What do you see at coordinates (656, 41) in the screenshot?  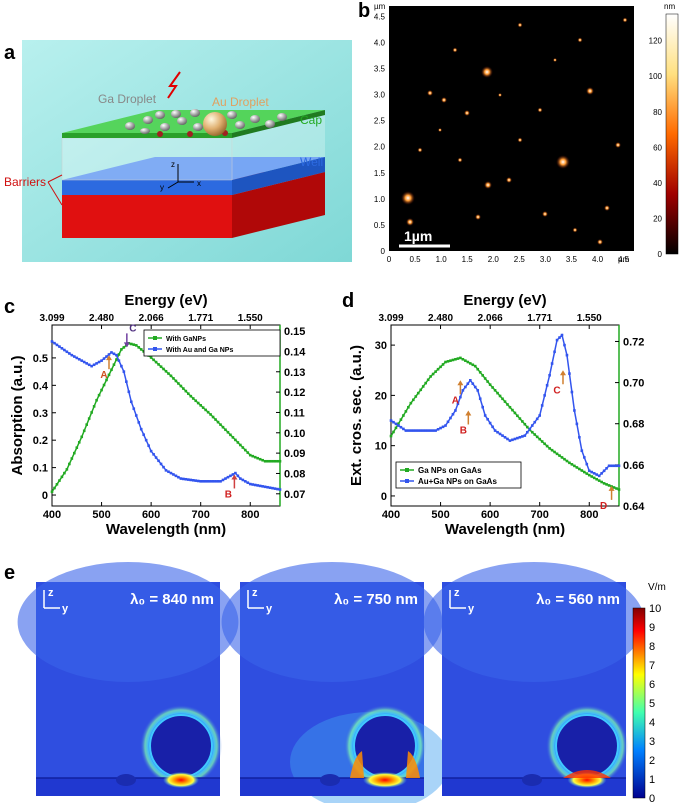 I see `afm-colorbar-tick: 120` at bounding box center [656, 41].